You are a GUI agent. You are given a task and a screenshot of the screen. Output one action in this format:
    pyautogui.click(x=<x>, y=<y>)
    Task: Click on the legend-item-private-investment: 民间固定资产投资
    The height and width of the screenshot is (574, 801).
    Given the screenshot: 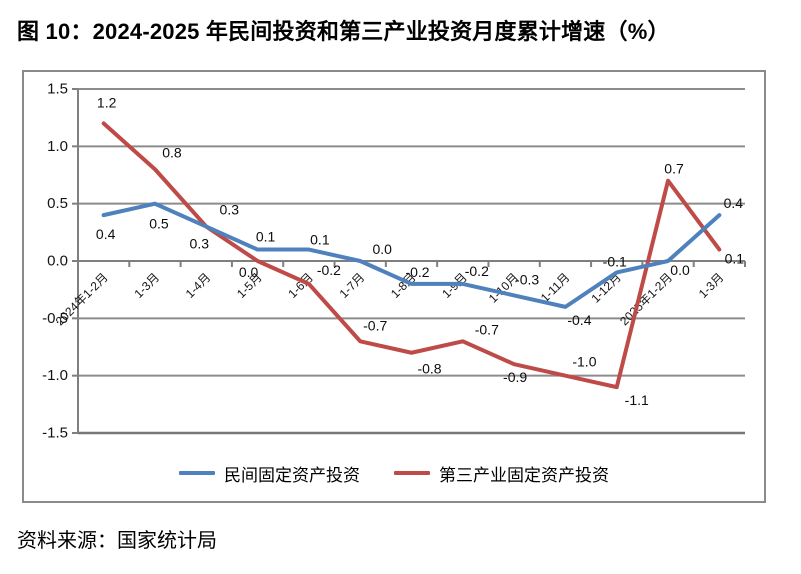 What is the action you would take?
    pyautogui.click(x=269, y=473)
    